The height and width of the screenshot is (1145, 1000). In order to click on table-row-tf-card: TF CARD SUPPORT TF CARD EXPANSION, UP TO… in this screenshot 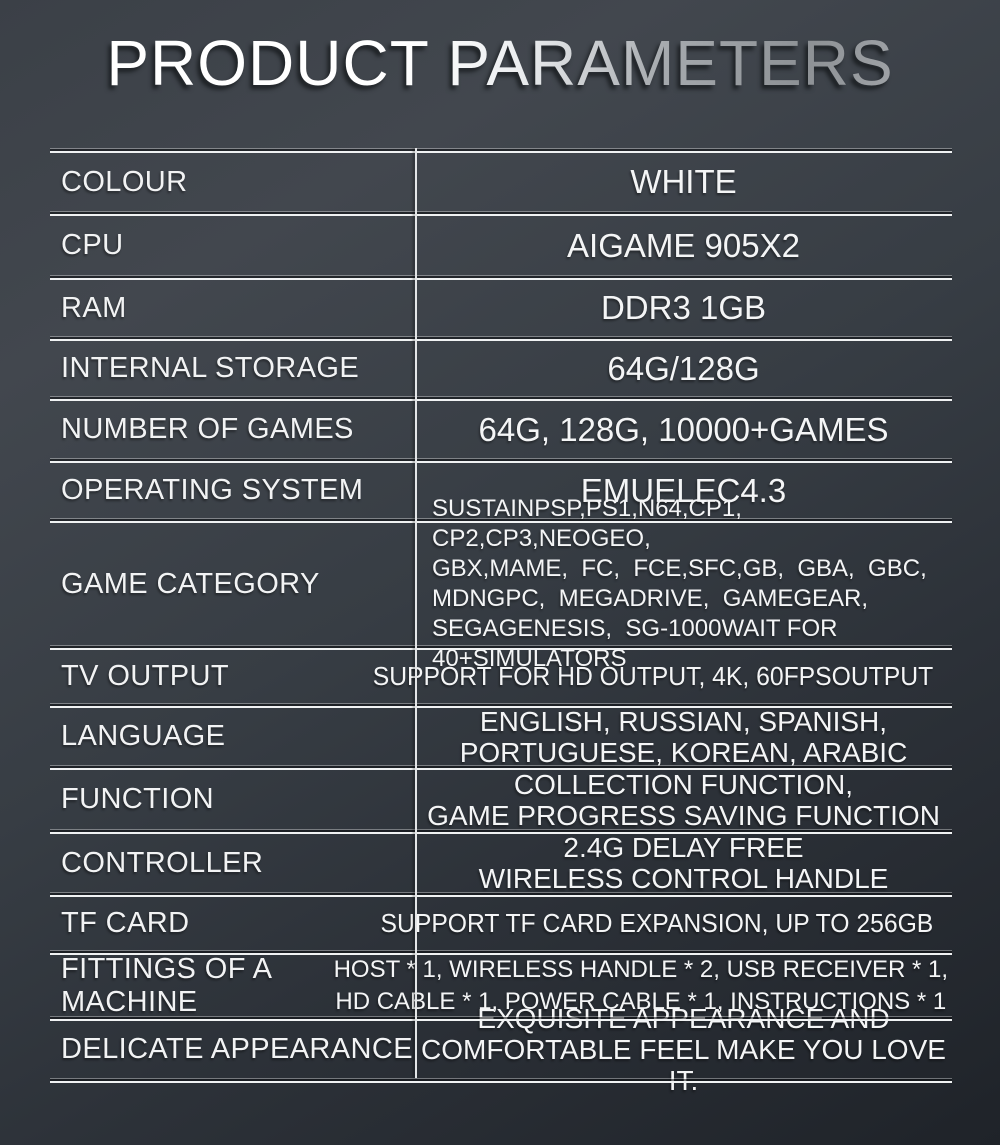, I will do `click(501, 923)`.